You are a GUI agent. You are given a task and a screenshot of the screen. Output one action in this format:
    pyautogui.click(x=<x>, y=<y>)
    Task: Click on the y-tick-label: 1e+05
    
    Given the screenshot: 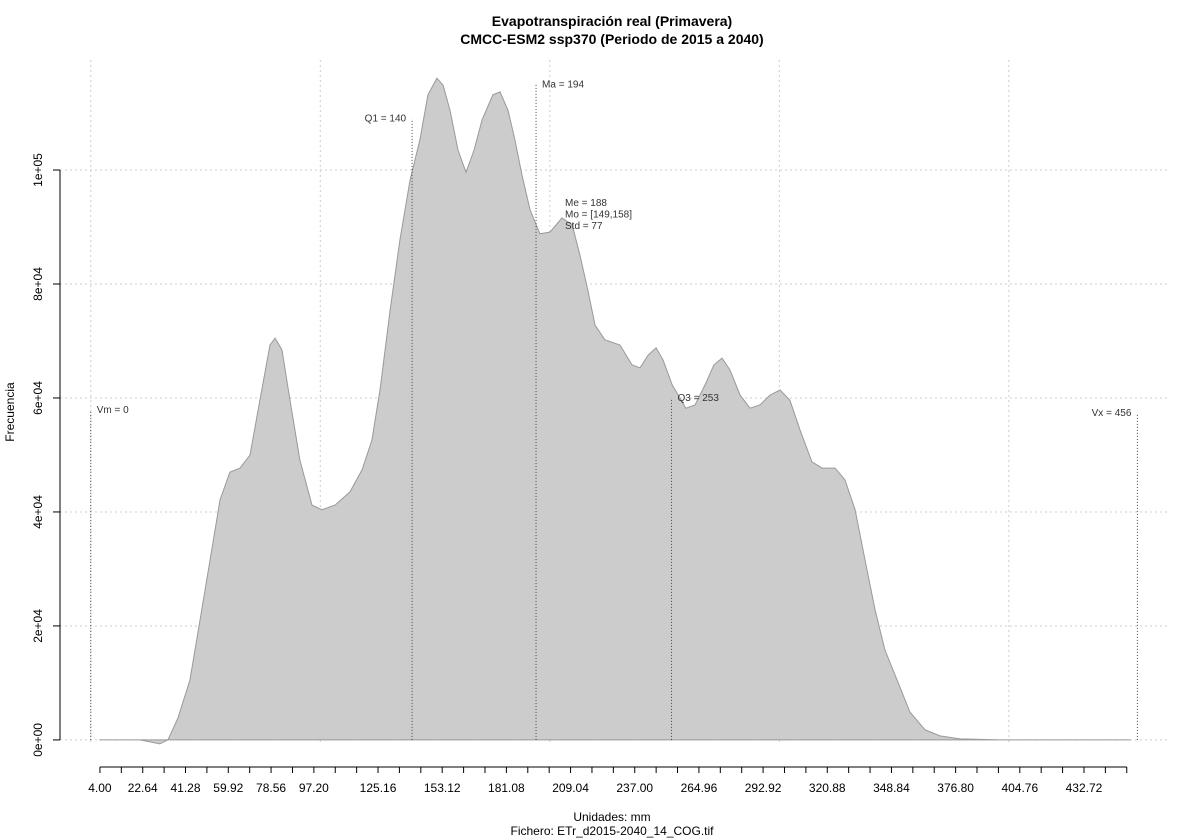 What is the action you would take?
    pyautogui.click(x=38, y=170)
    